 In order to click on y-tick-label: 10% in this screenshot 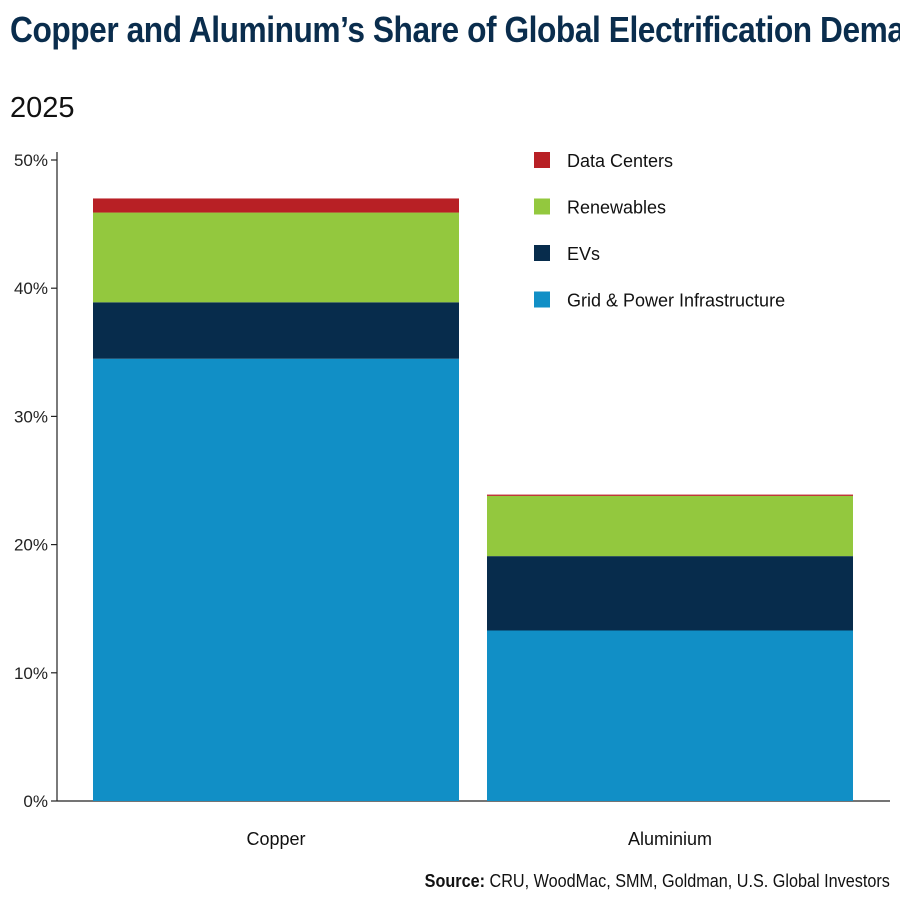, I will do `click(31, 673)`.